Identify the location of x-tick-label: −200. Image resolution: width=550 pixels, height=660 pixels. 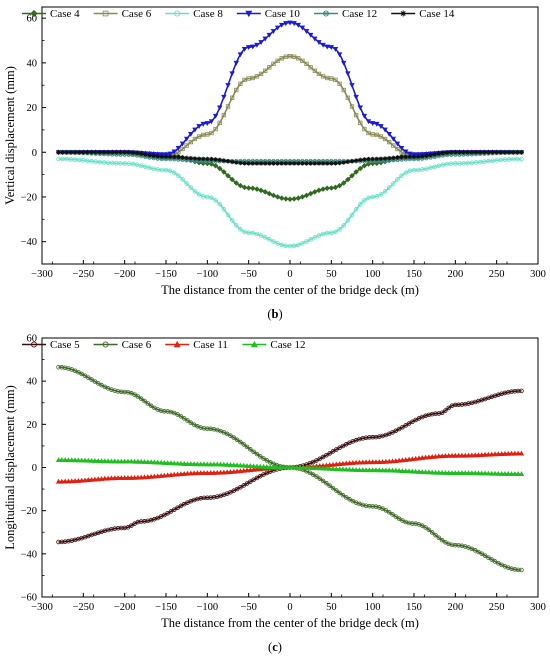
(125, 274).